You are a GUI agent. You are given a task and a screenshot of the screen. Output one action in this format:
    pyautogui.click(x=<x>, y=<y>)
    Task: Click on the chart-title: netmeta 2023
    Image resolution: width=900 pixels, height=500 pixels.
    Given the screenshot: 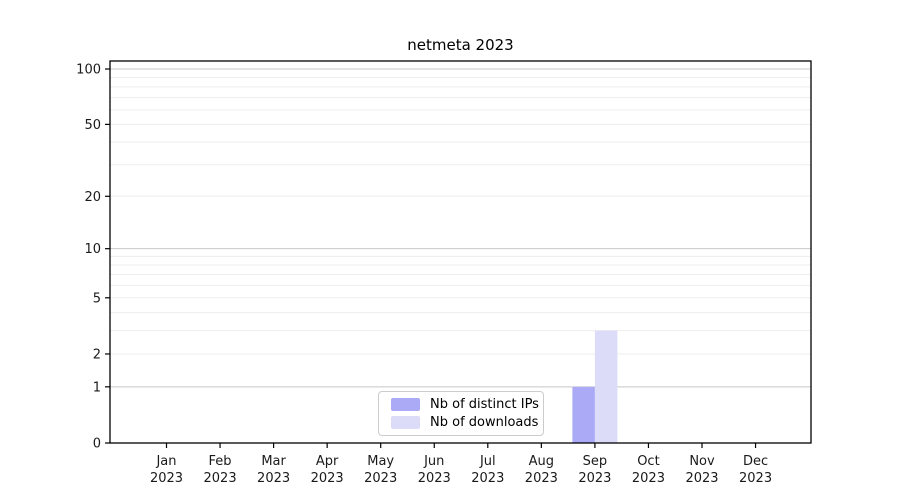 What is the action you would take?
    pyautogui.click(x=460, y=45)
    